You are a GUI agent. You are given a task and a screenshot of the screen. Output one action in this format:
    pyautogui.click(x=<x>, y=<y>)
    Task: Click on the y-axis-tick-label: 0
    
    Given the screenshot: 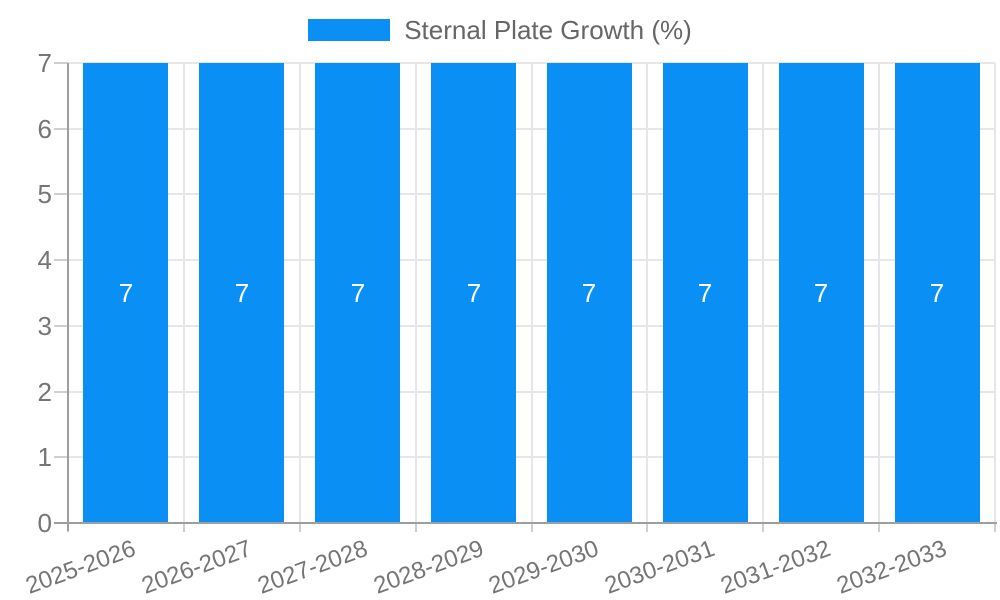 What is the action you would take?
    pyautogui.click(x=44, y=523)
    